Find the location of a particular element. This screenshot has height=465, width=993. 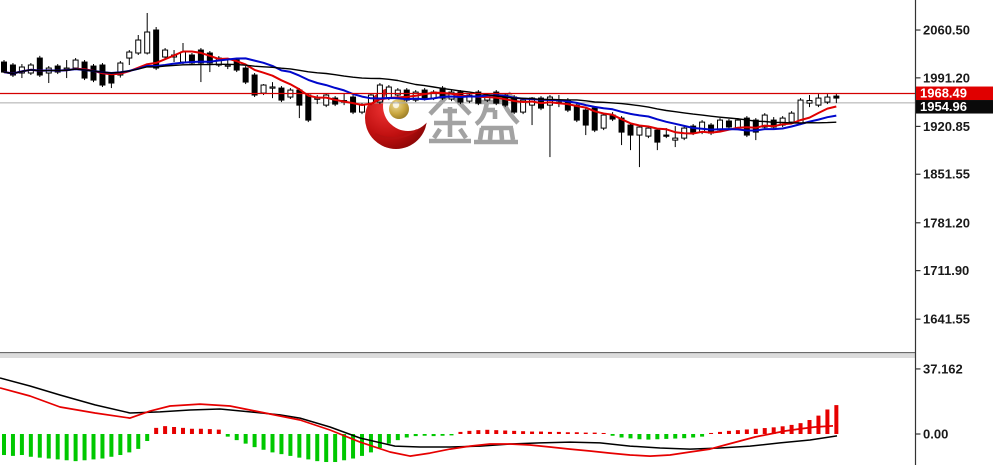

brand-characters-jinsheng is located at coordinates (474, 118).